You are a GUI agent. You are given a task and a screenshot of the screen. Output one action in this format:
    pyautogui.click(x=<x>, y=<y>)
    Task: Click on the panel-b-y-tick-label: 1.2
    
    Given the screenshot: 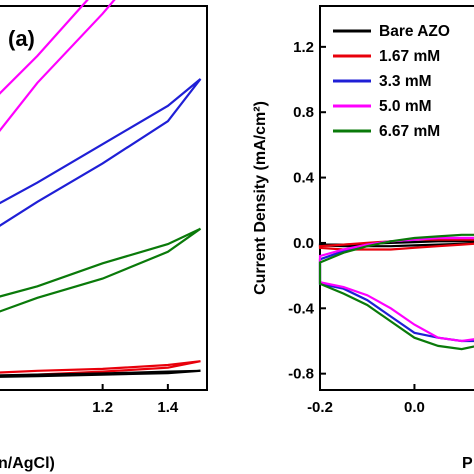 What is the action you would take?
    pyautogui.click(x=303, y=47)
    